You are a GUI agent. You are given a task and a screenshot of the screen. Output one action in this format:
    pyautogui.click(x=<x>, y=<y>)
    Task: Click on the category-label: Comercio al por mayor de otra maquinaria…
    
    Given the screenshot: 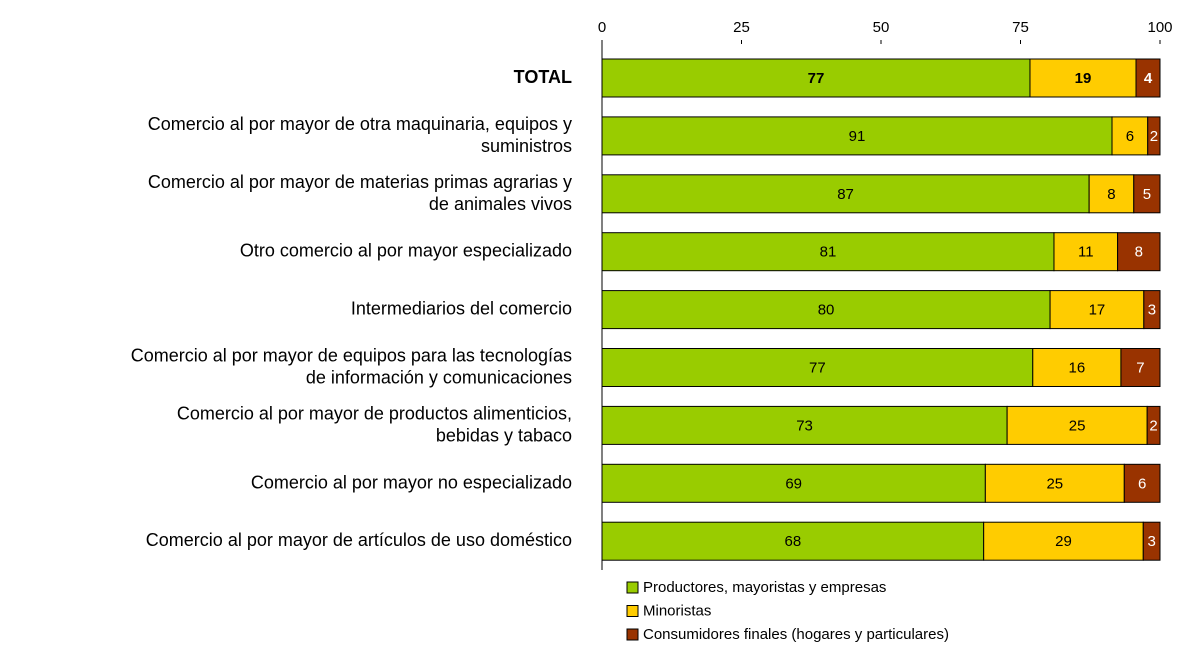 What is the action you would take?
    pyautogui.click(x=360, y=135)
    